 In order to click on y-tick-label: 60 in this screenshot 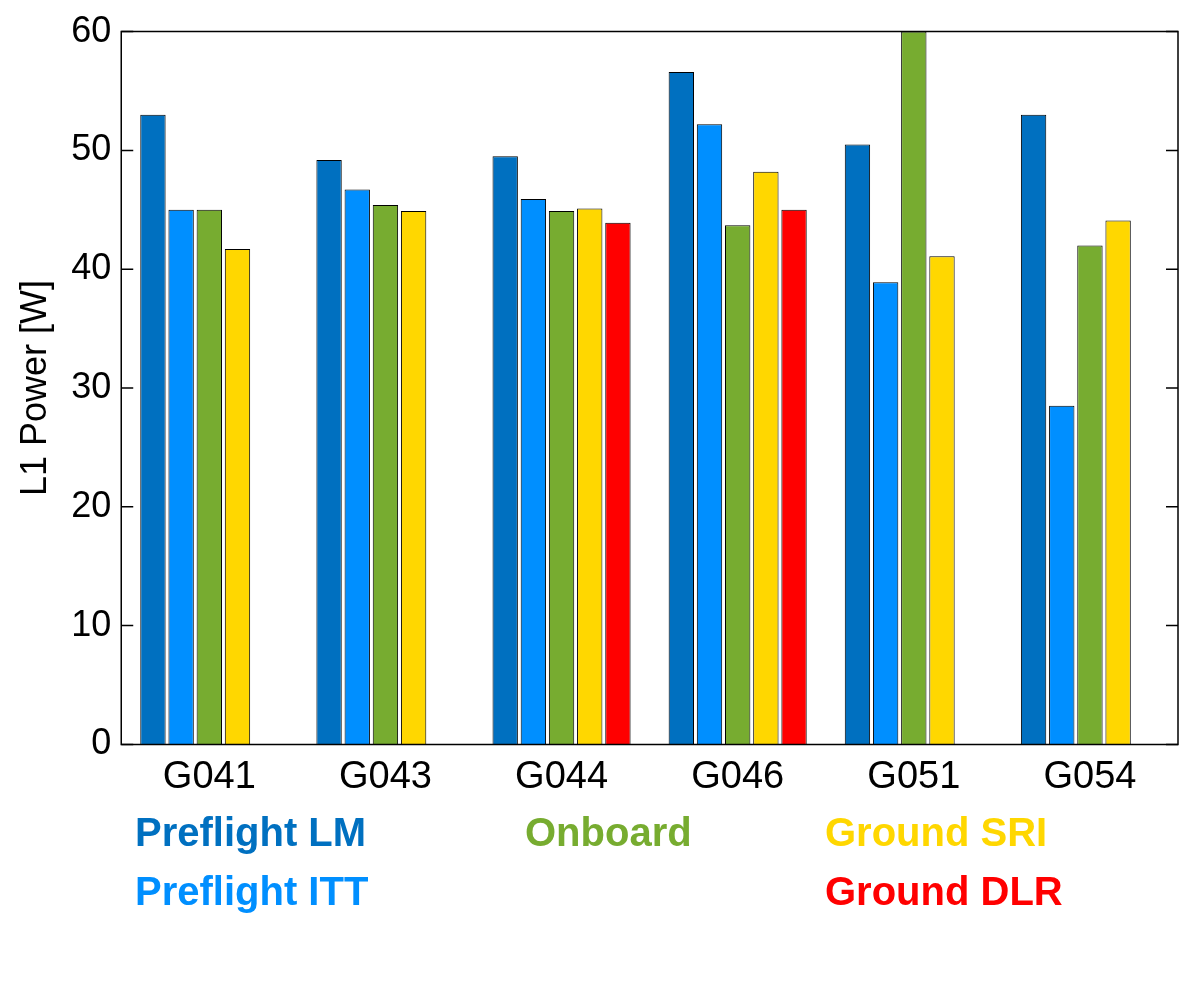, I will do `click(91, 29)`.